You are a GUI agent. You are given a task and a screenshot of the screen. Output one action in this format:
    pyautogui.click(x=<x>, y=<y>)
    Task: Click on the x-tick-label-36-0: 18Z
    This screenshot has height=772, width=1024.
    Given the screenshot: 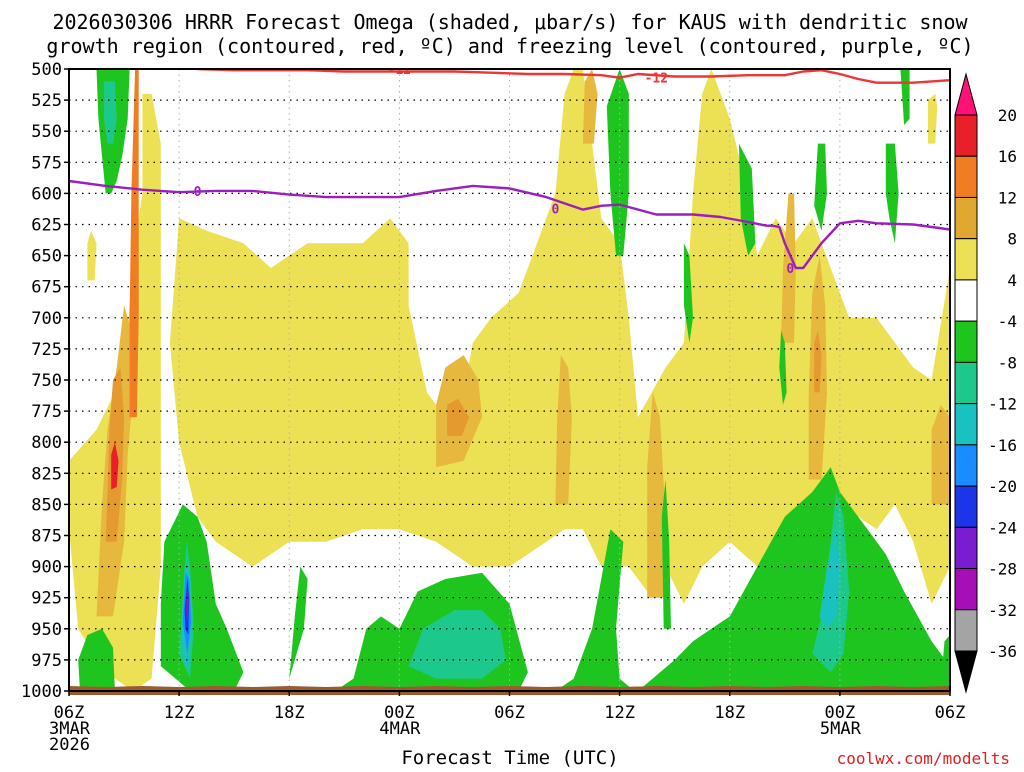 What is the action you would take?
    pyautogui.click(x=729, y=713)
    